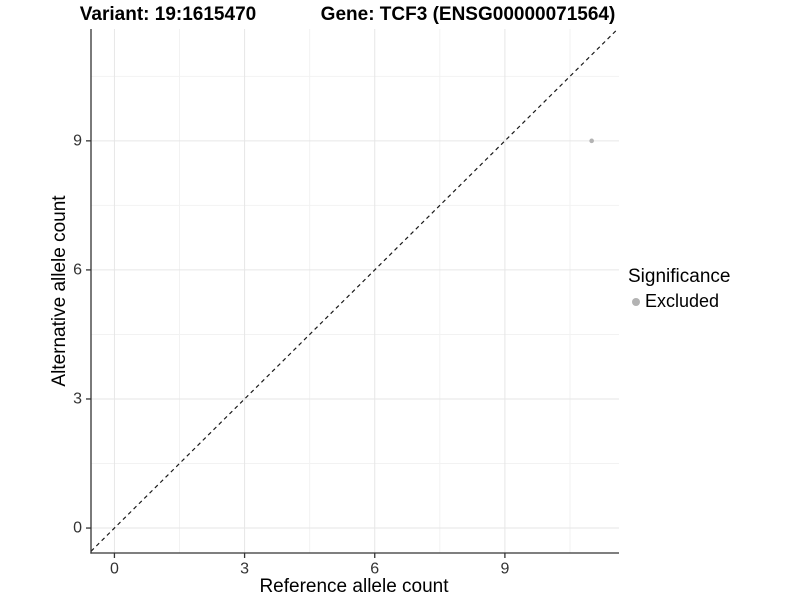 This screenshot has height=600, width=800. Describe the element at coordinates (77, 398) in the screenshot. I see `y-tick-label: 3` at that location.